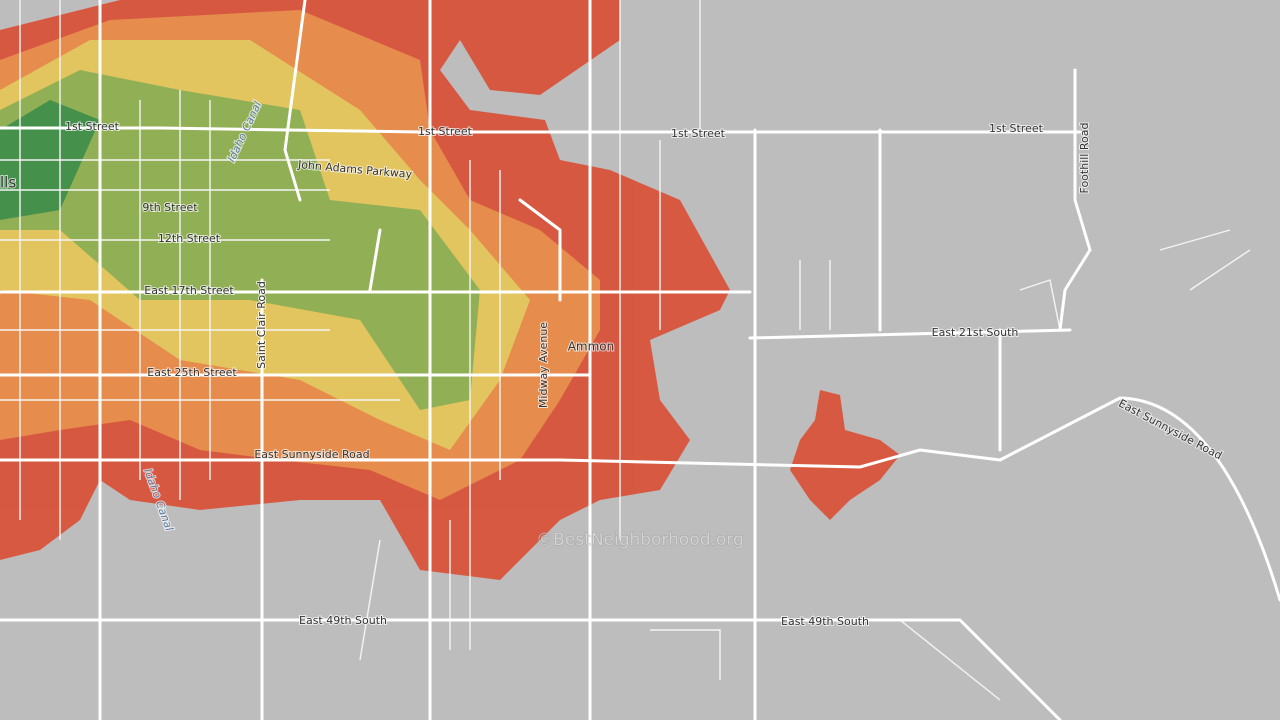 This screenshot has width=1280, height=724. I want to click on street-label: Saint Clair Road, so click(261, 325).